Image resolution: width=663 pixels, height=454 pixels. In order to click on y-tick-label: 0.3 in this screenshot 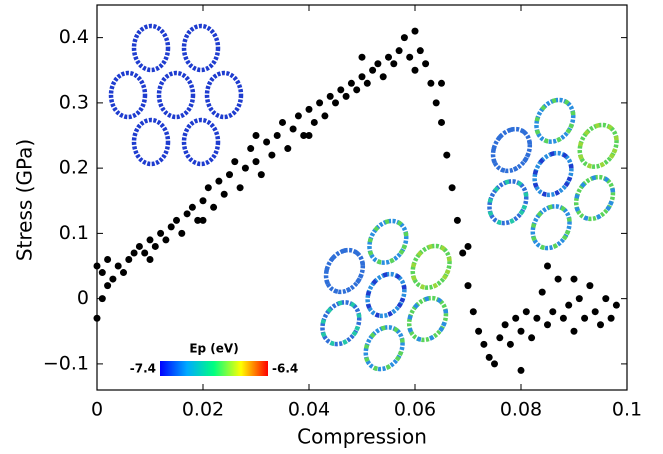, I will do `click(74, 102)`.